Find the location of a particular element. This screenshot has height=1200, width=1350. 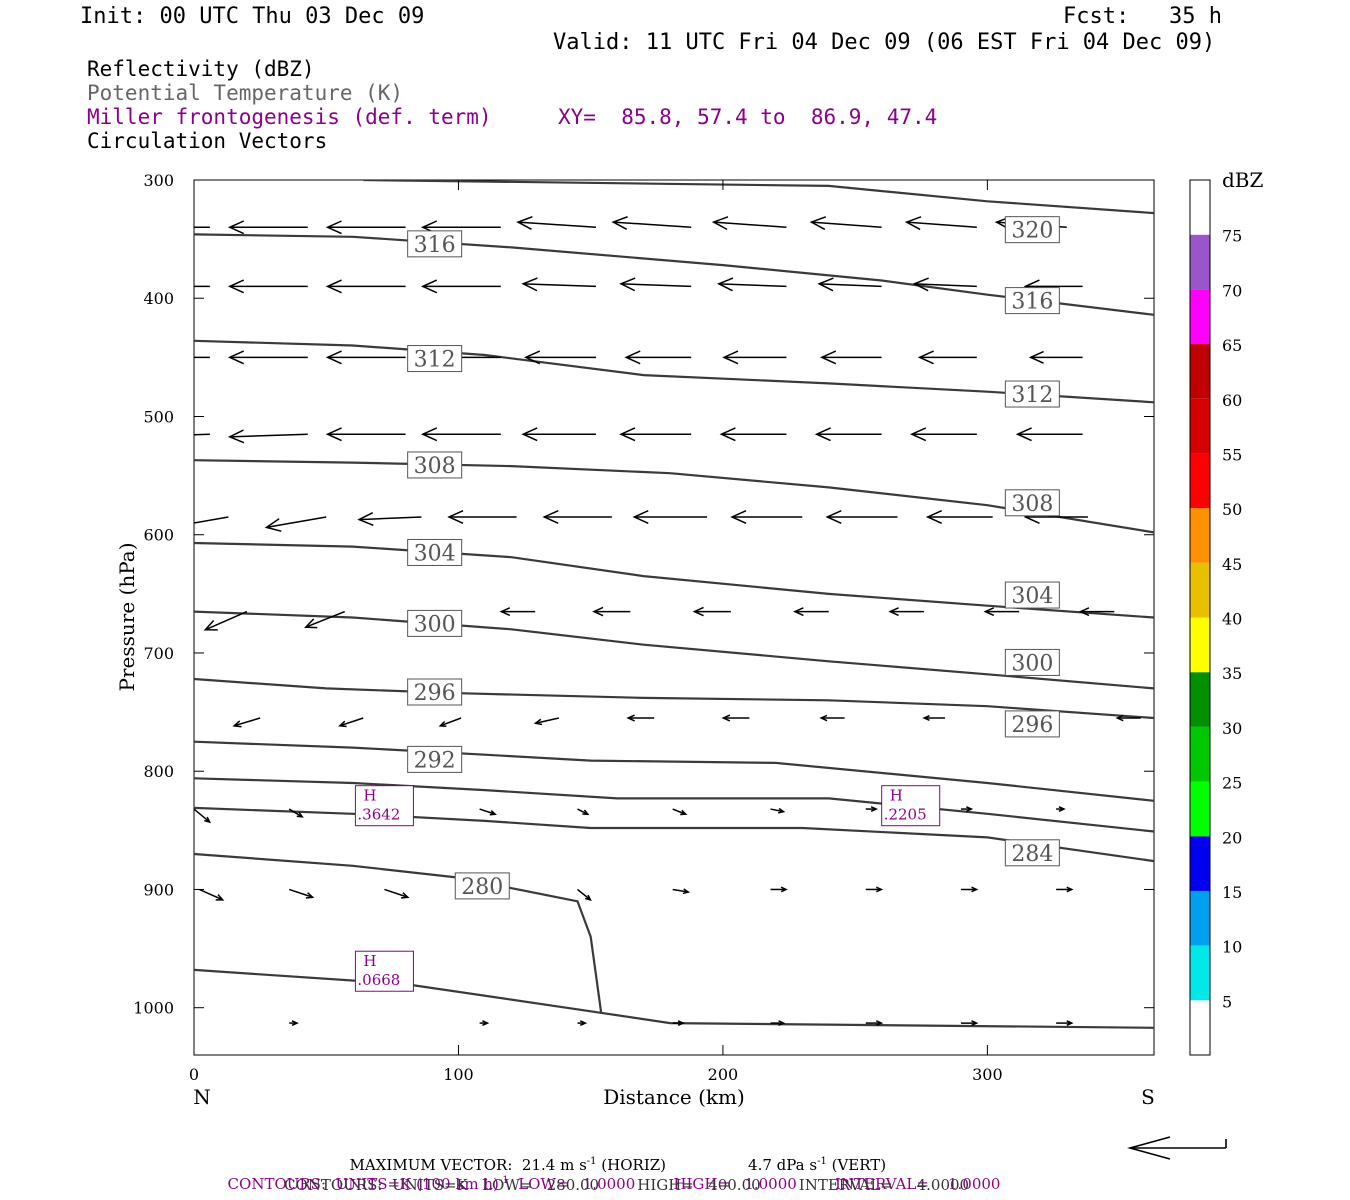

colorbar-label: 75 is located at coordinates (1232, 236).